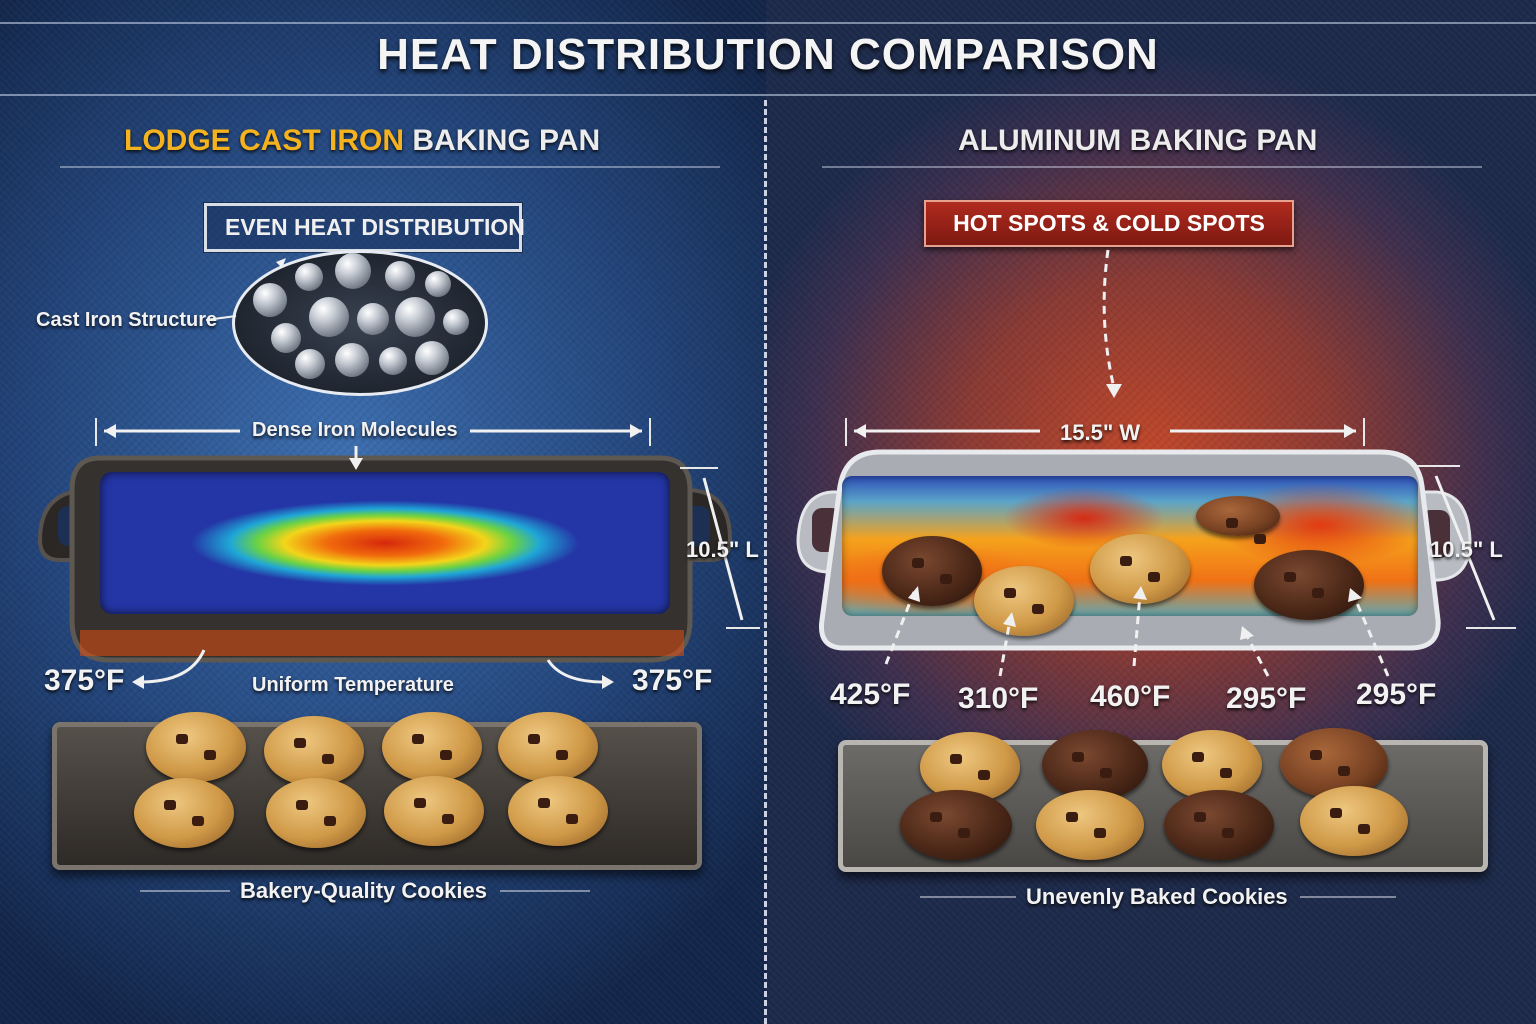 Image resolution: width=1536 pixels, height=1024 pixels. Describe the element at coordinates (1152, 167) in the screenshot. I see `aluminum-title-rule` at that location.